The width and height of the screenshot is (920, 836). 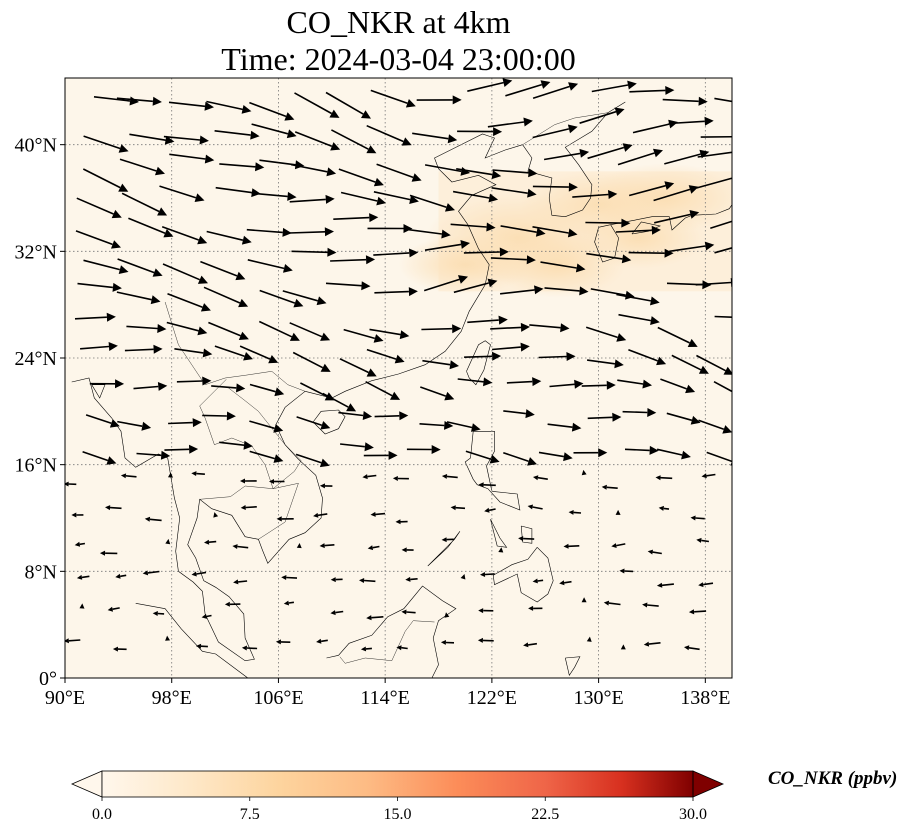 I want to click on x-tick-label: 114°E, so click(x=384, y=698).